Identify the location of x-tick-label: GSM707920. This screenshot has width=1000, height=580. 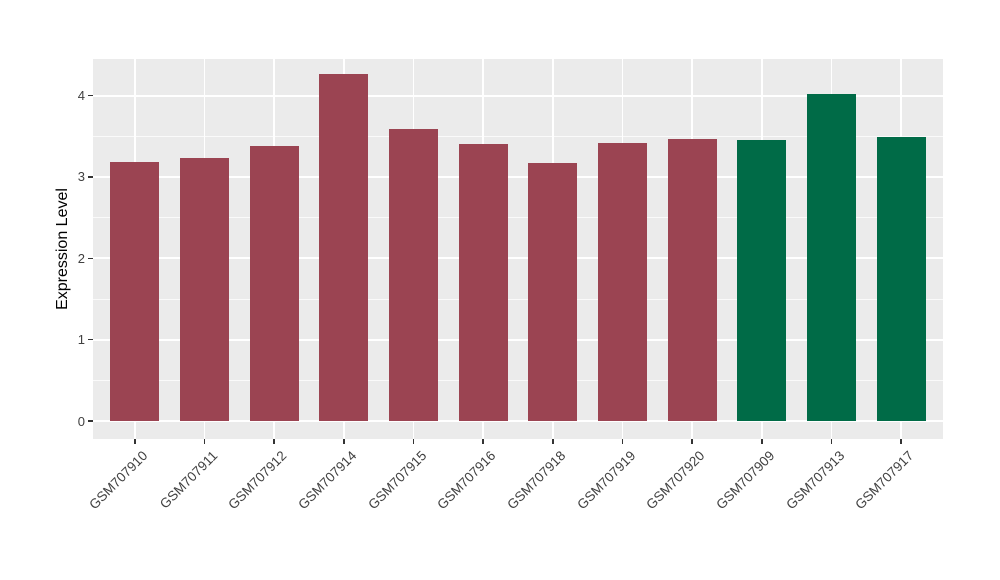
(675, 480).